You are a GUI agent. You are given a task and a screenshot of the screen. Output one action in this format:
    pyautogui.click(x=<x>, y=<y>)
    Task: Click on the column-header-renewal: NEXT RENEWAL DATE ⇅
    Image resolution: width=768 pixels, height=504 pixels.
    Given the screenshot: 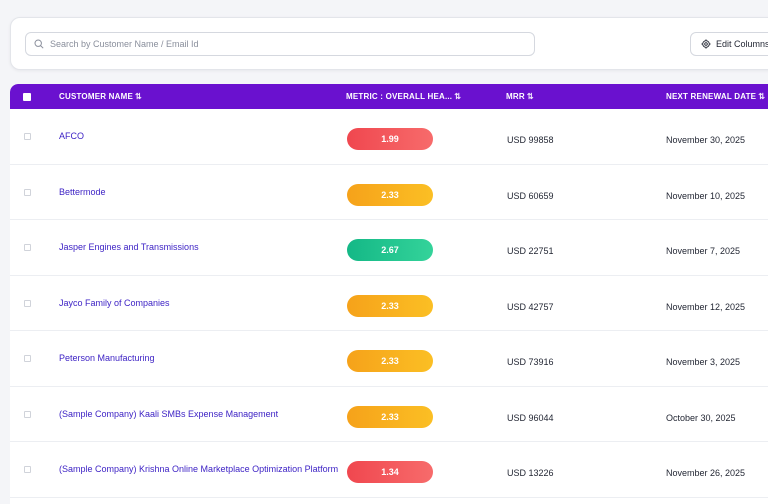 What is the action you would take?
    pyautogui.click(x=715, y=96)
    